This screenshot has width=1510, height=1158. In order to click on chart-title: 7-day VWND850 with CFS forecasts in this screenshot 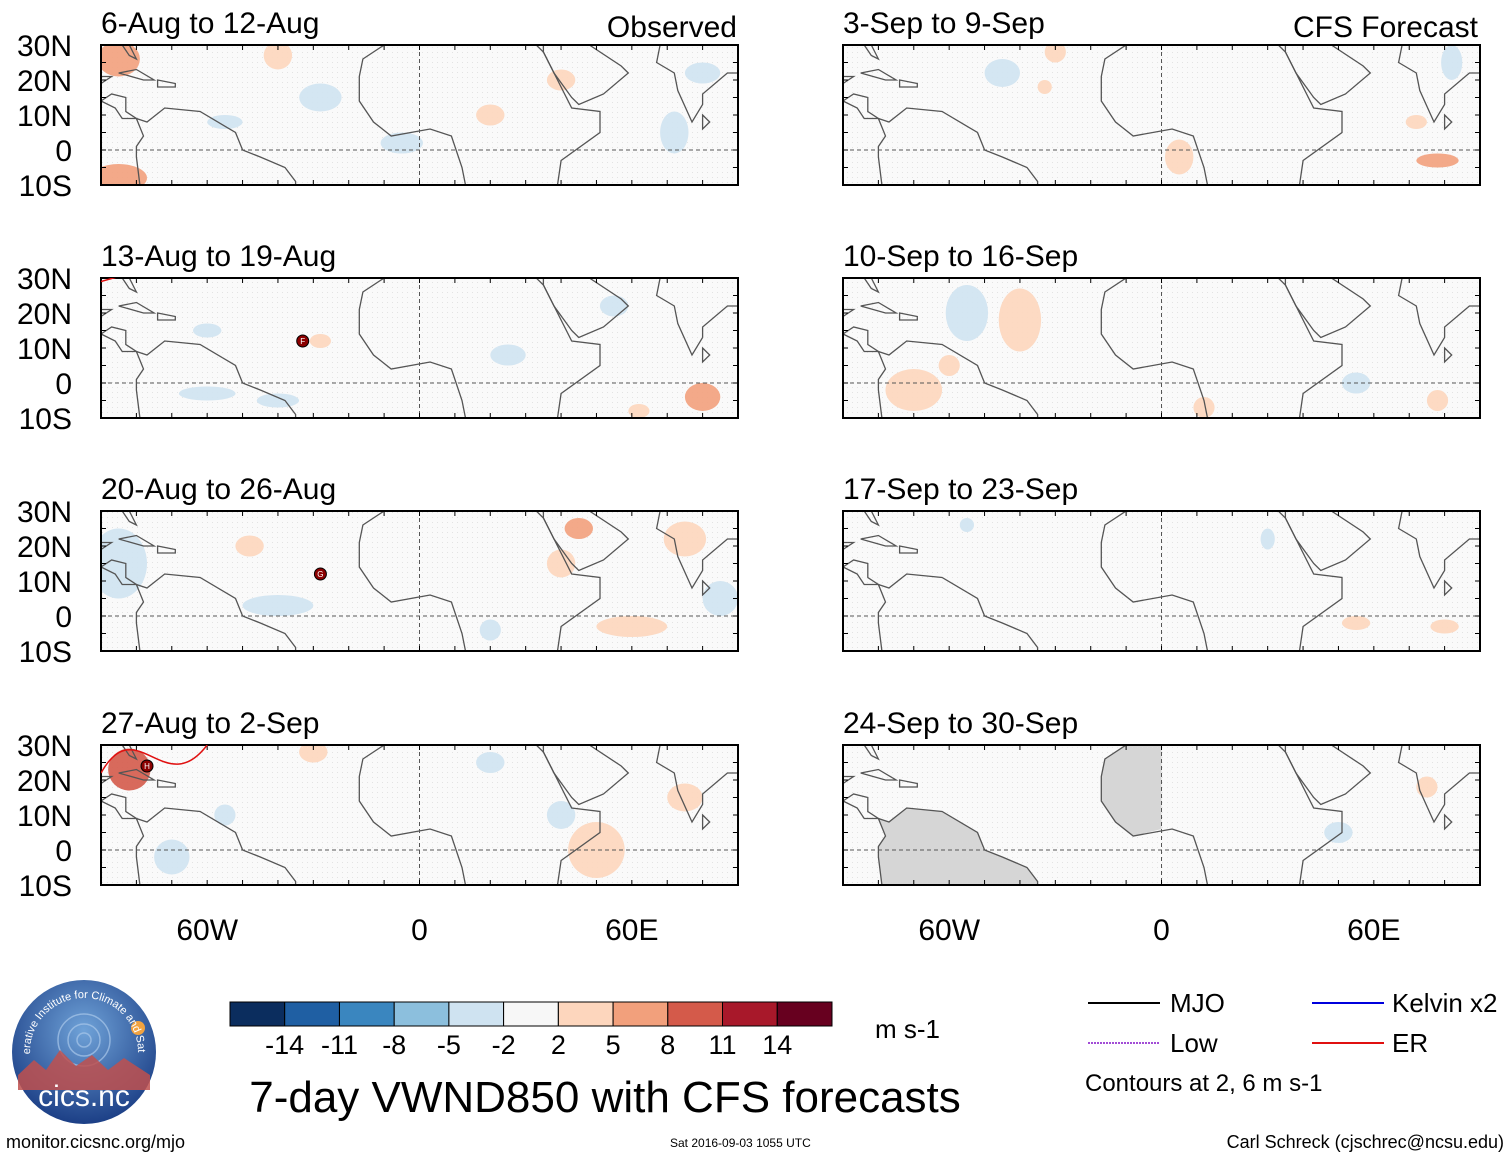, I will do `click(605, 1097)`.